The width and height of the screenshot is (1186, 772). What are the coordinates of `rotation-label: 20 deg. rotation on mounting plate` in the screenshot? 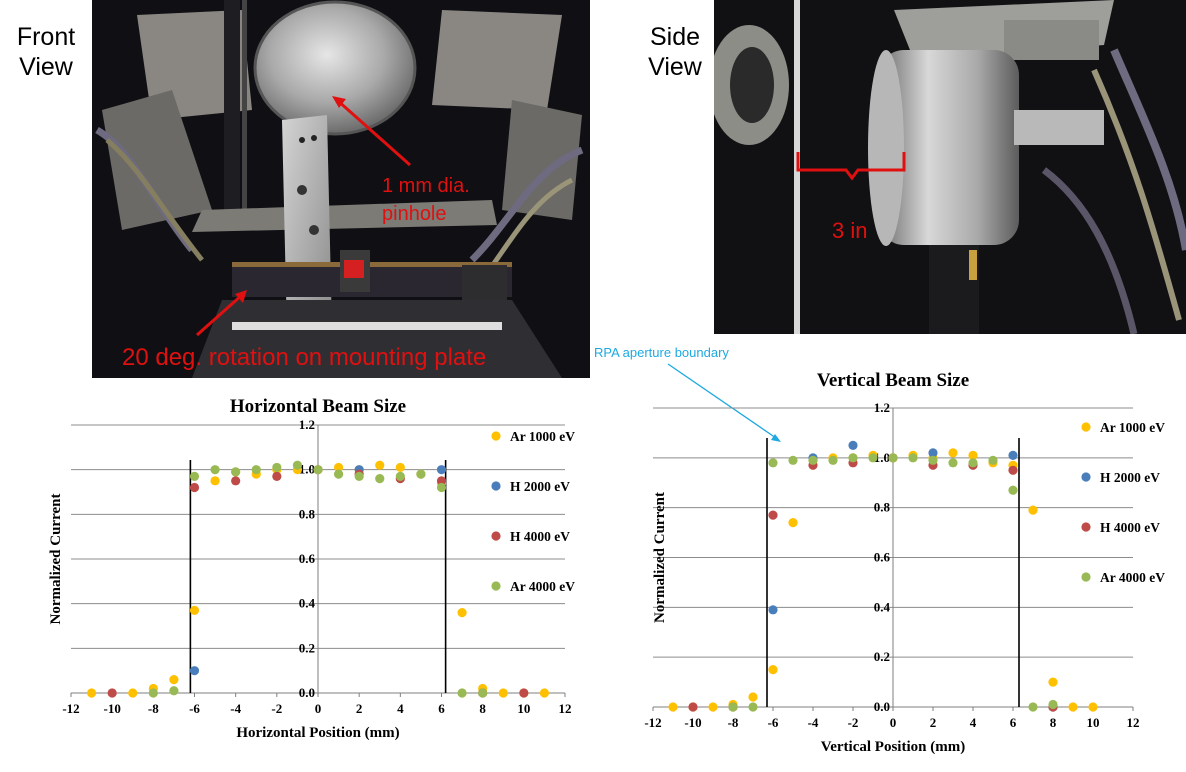 It's located at (304, 357).